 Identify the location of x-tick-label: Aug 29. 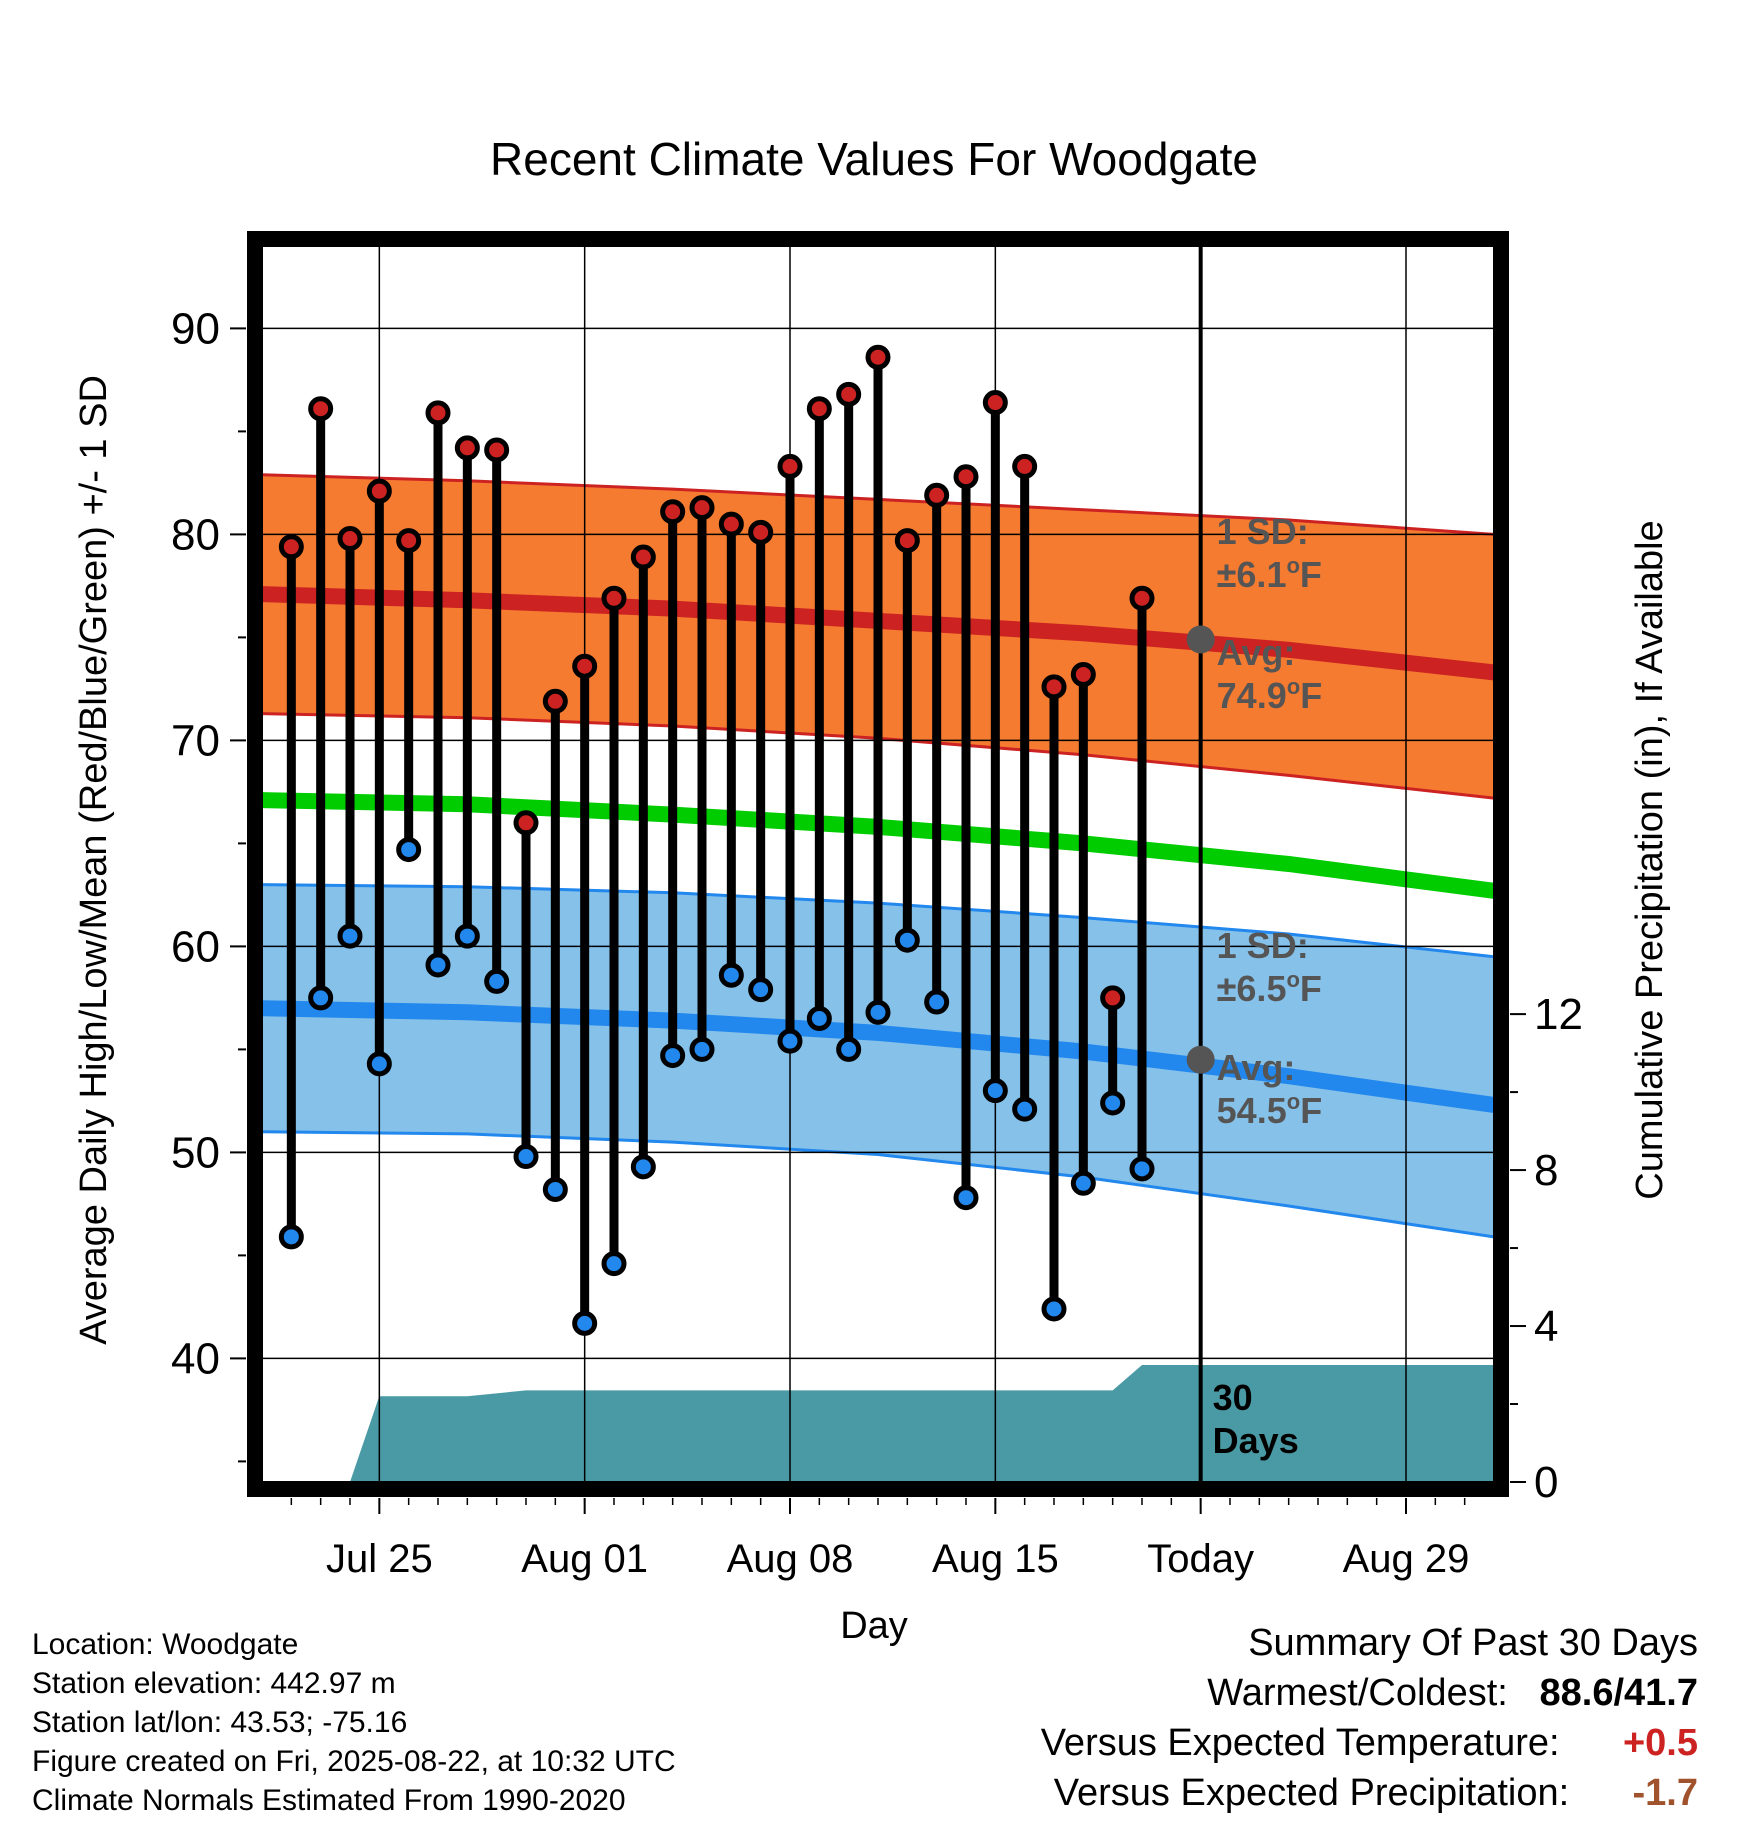
(1406, 1559).